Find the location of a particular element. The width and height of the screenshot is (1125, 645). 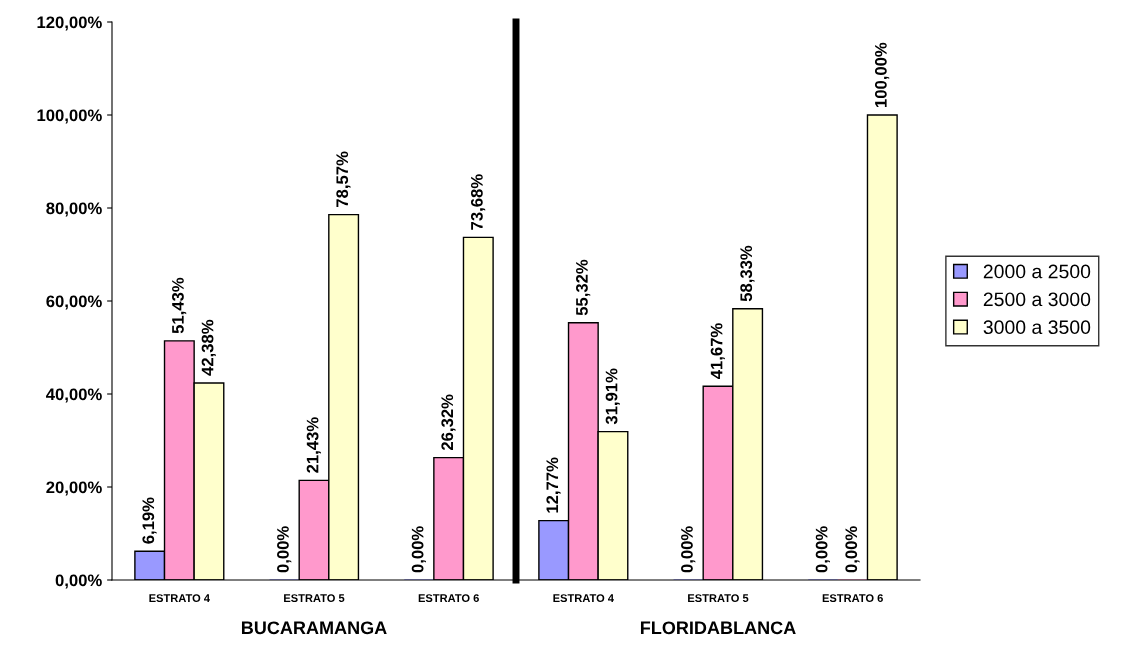

data-label: 78,57% is located at coordinates (343, 179).